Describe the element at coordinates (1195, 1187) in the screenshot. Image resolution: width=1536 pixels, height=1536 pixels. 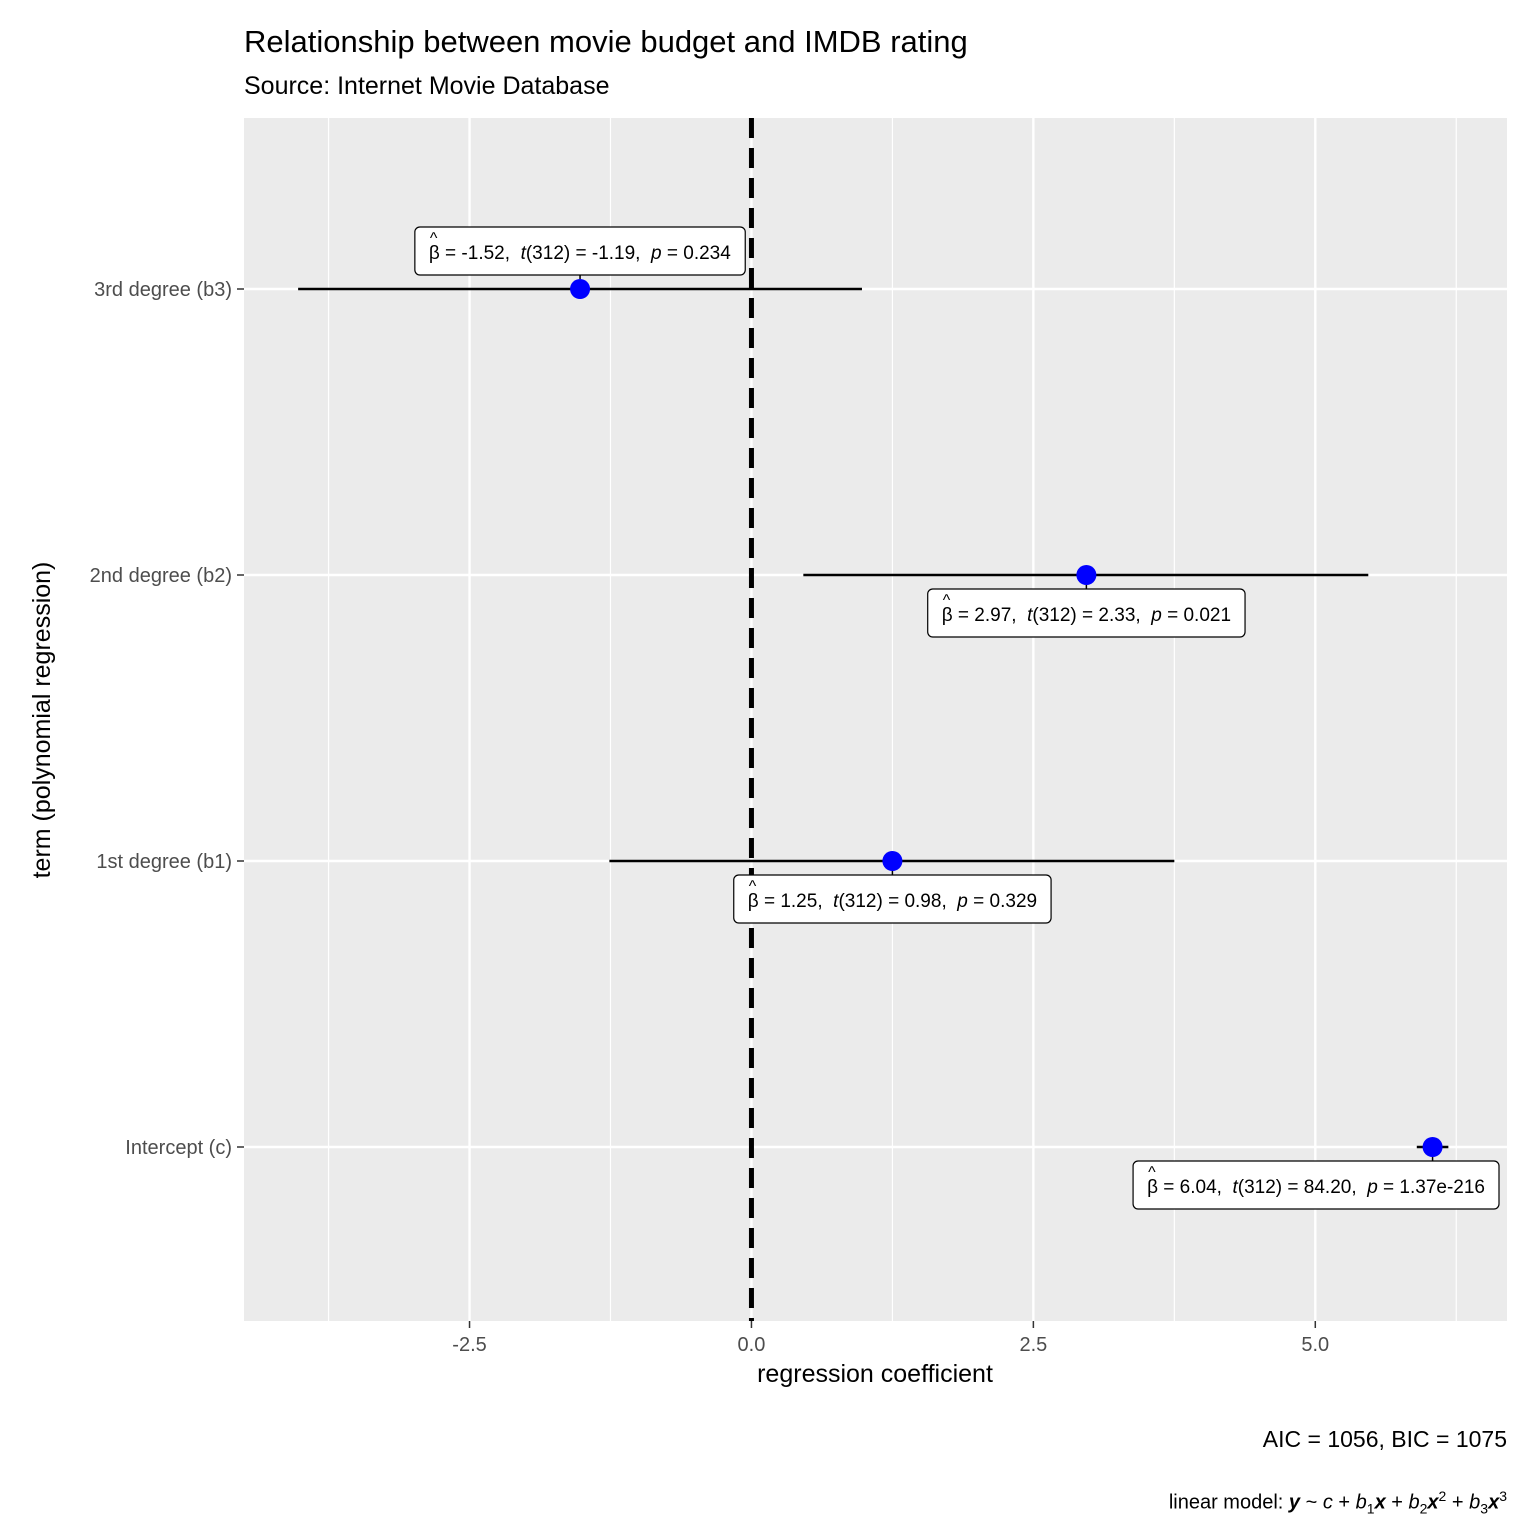
I see `beta-value-3: = 6.04,` at that location.